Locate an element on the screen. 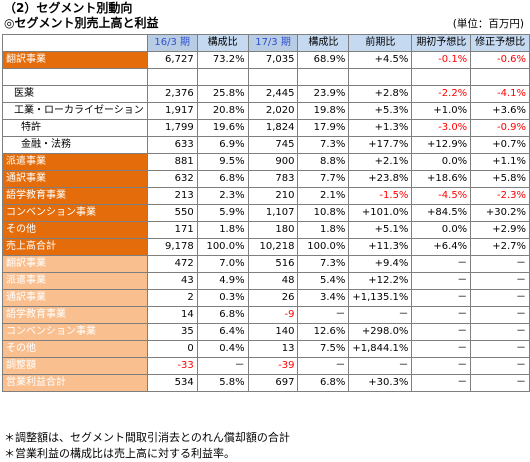  cell-fy16-value: 6,727 is located at coordinates (172, 60).